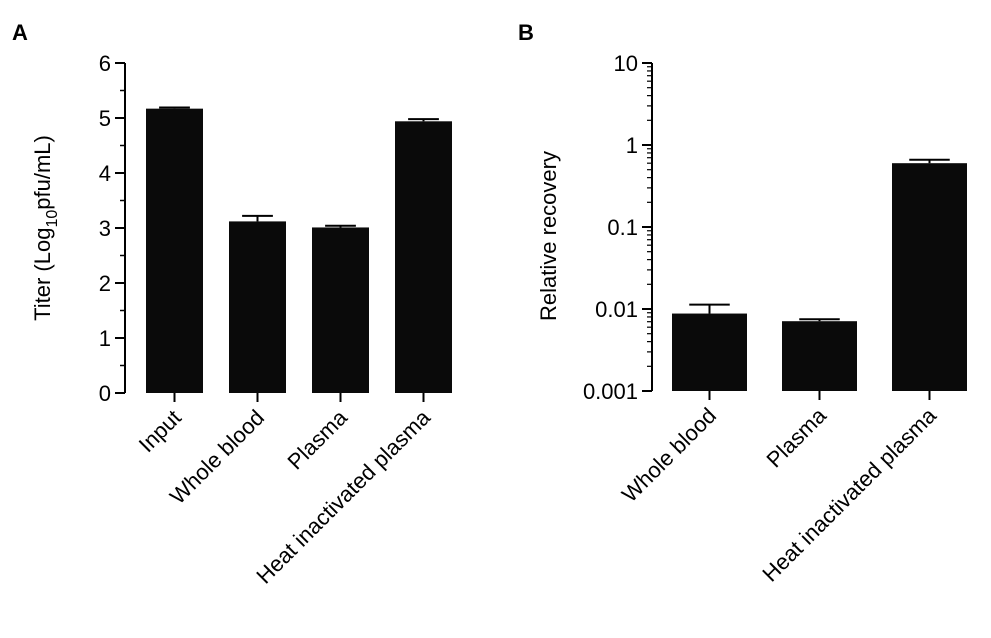 This screenshot has height=638, width=991. I want to click on x-category-label: Input, so click(160, 431).